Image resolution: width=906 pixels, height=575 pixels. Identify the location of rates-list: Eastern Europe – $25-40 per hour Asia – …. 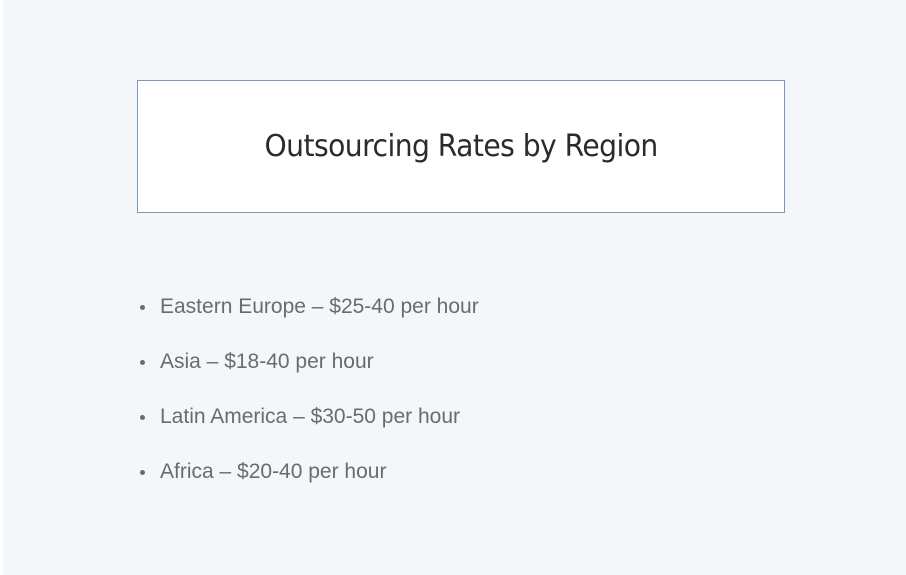
(307, 395).